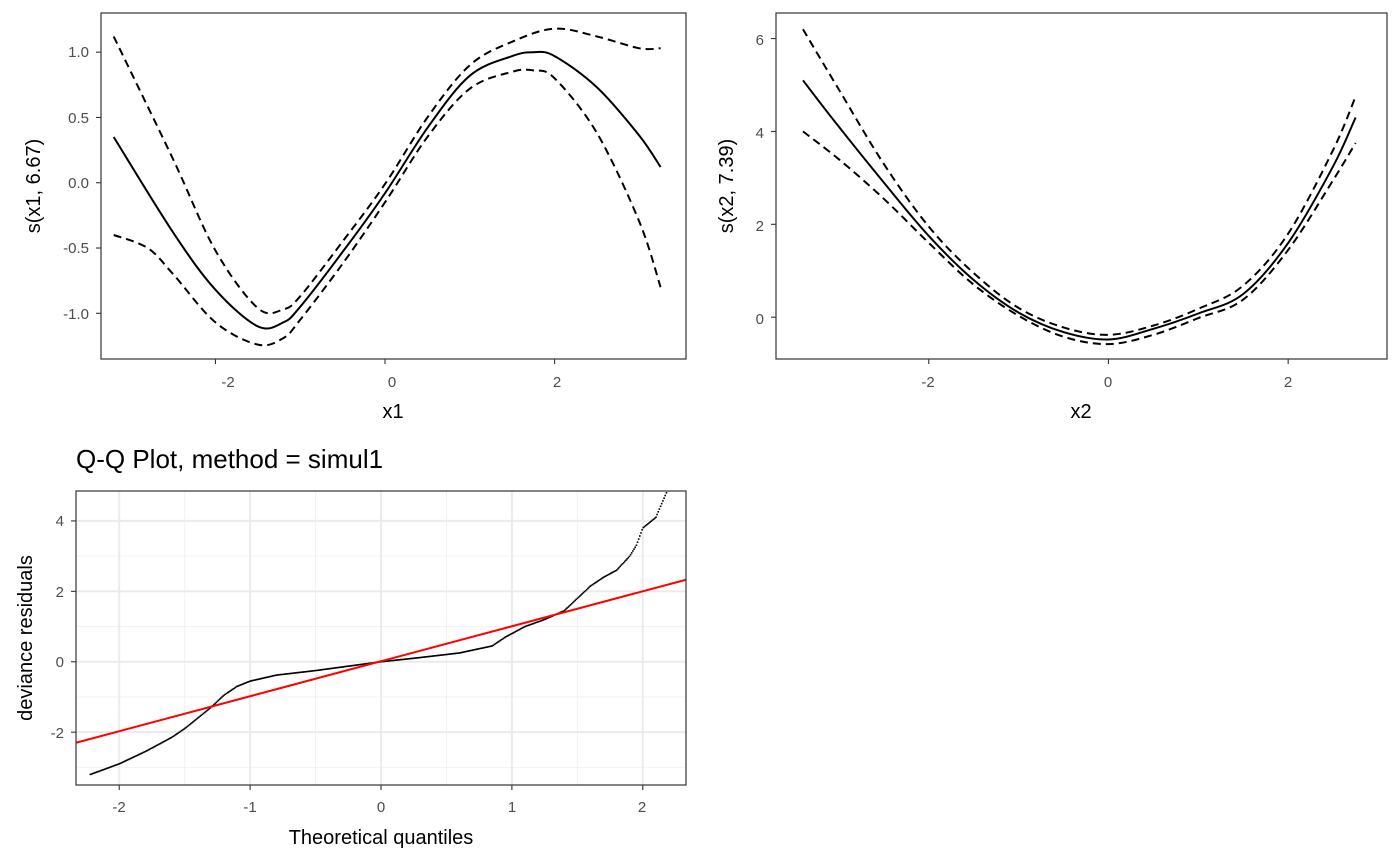 Image resolution: width=1400 pixels, height=865 pixels. I want to click on qq-x-tick-label: -2, so click(118, 807).